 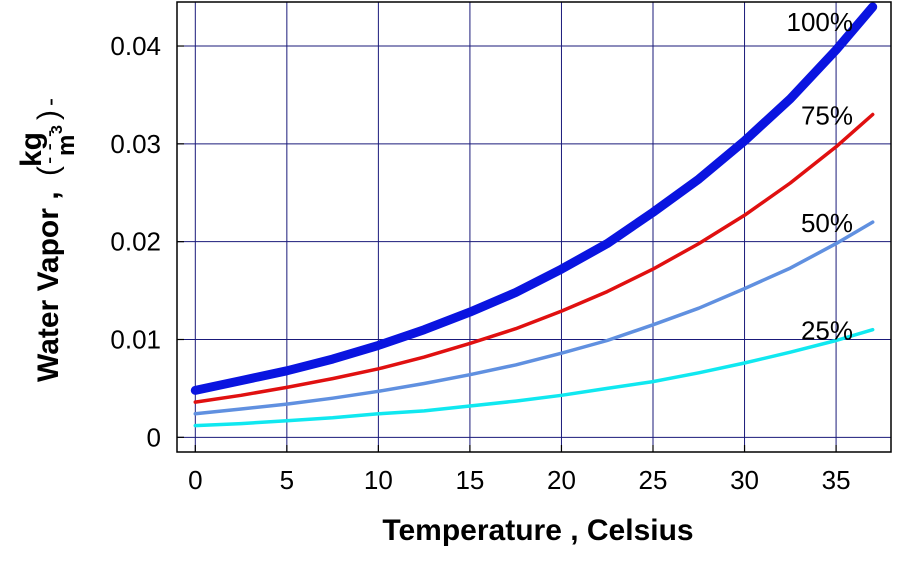 What do you see at coordinates (31, 149) in the screenshot?
I see `y-axis-label-numerator: kg` at bounding box center [31, 149].